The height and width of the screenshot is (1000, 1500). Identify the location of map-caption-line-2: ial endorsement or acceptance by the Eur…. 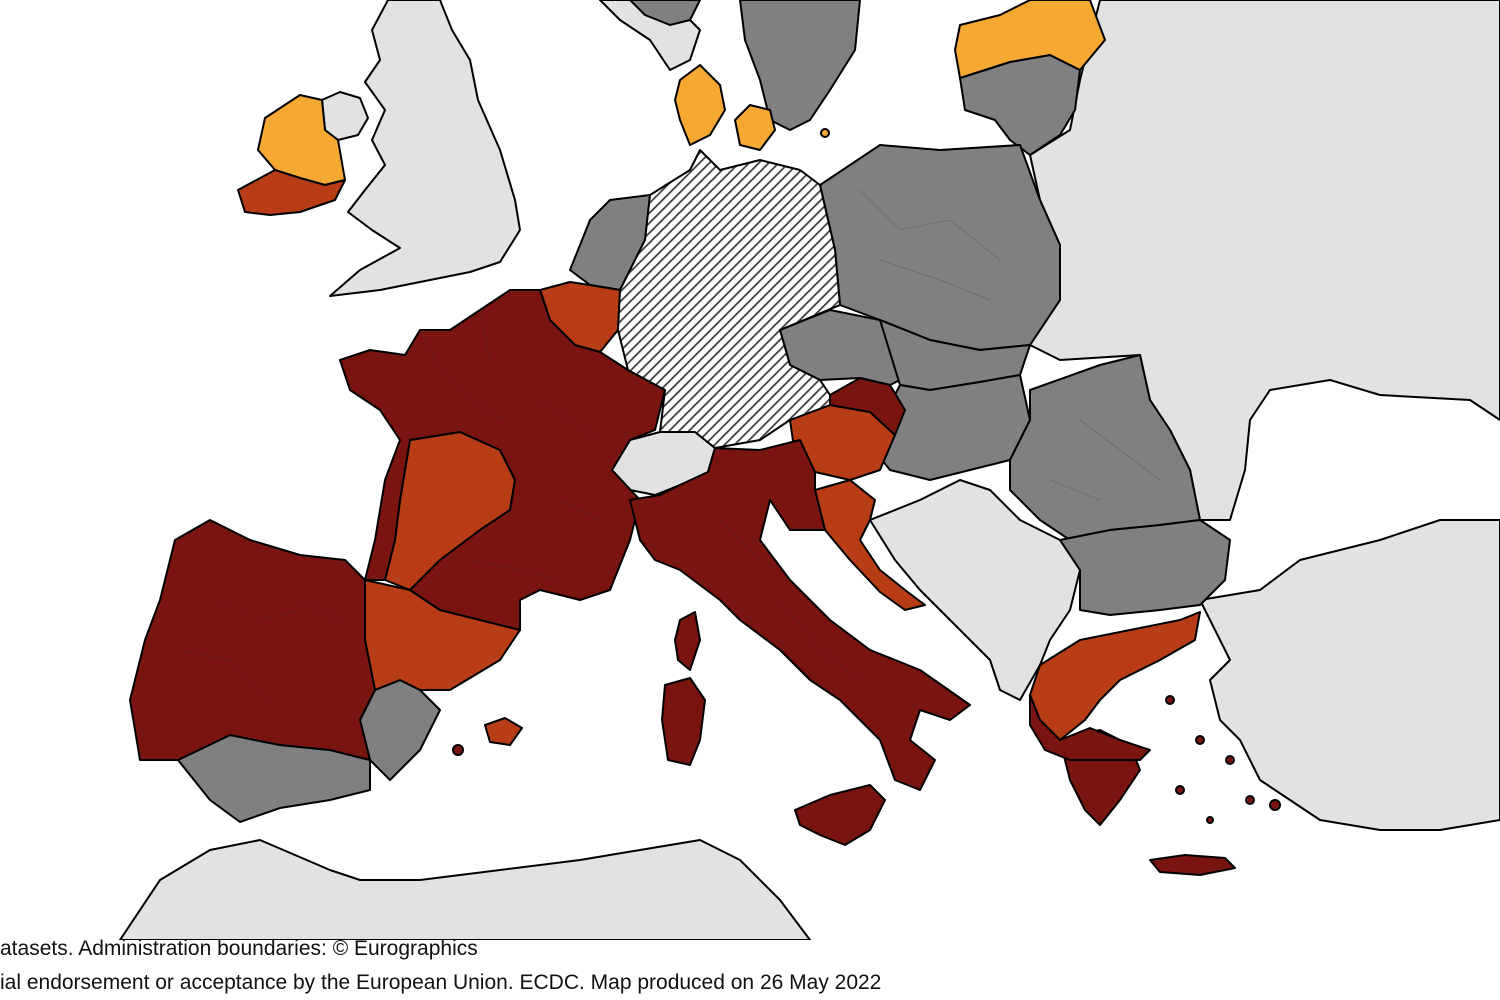
(441, 982).